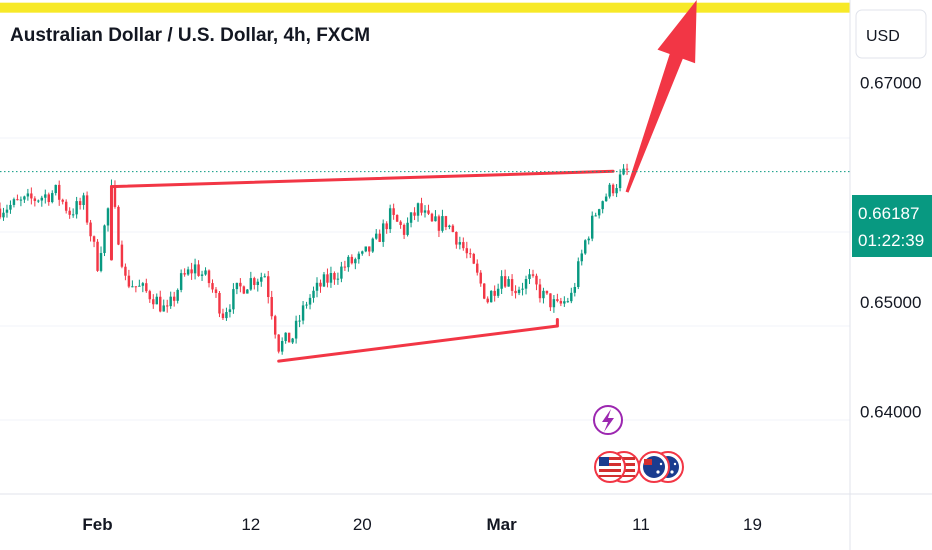 The width and height of the screenshot is (932, 550). Describe the element at coordinates (610, 467) in the screenshot. I see `us-flag-icon` at that location.